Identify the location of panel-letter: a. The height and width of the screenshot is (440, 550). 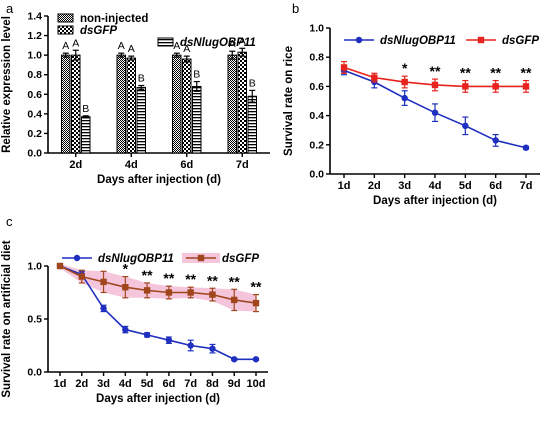
(10, 8).